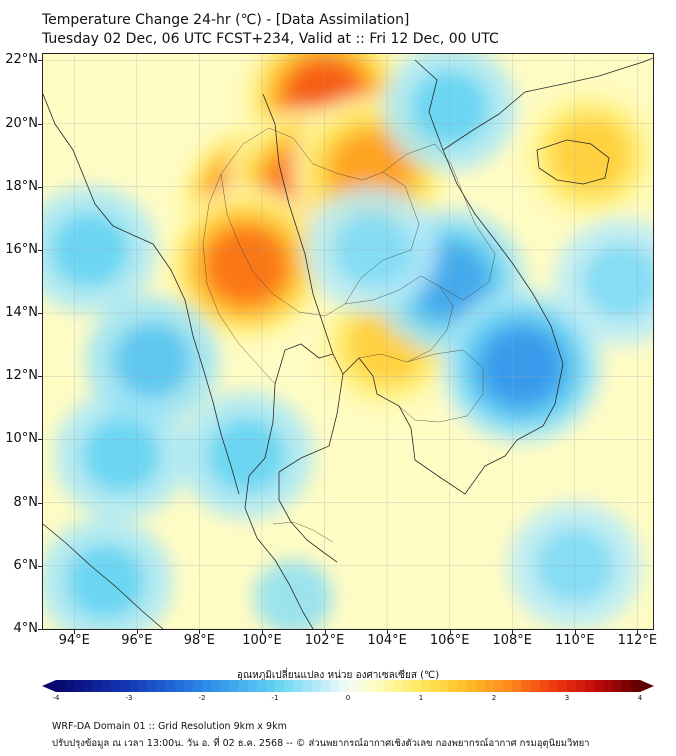 The image size is (676, 756). I want to click on coastline-south-china, so click(547, 104).